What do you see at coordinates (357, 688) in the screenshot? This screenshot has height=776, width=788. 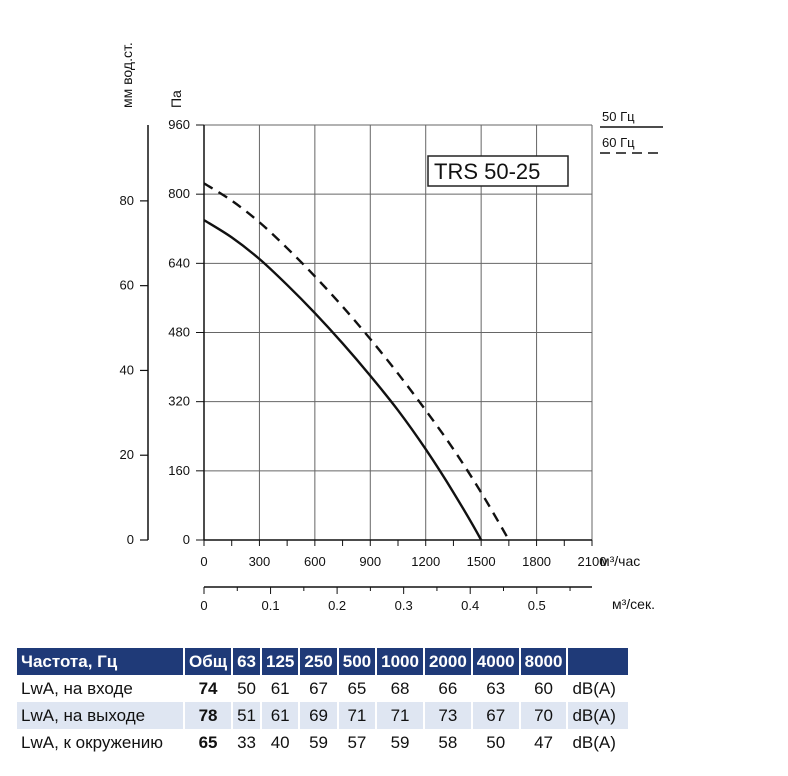 I see `cell-500: 65` at bounding box center [357, 688].